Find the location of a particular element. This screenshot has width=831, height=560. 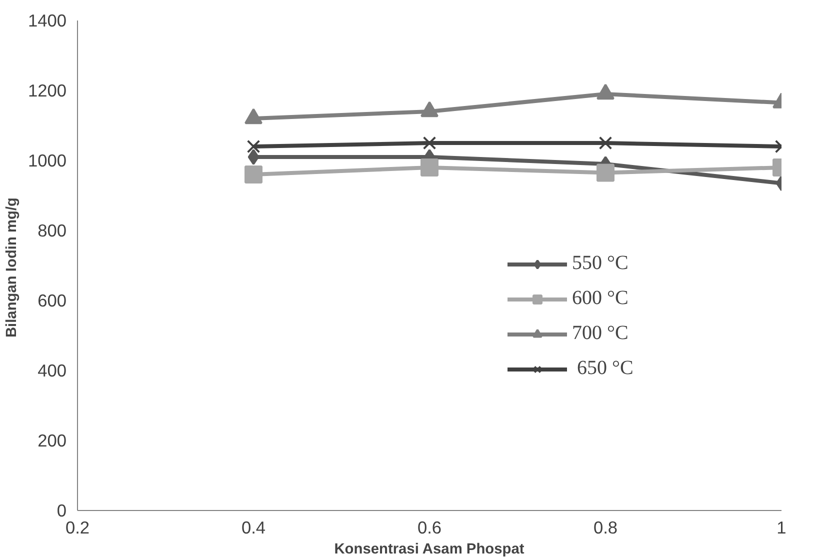

y-tick-label: 400 is located at coordinates (52, 370).